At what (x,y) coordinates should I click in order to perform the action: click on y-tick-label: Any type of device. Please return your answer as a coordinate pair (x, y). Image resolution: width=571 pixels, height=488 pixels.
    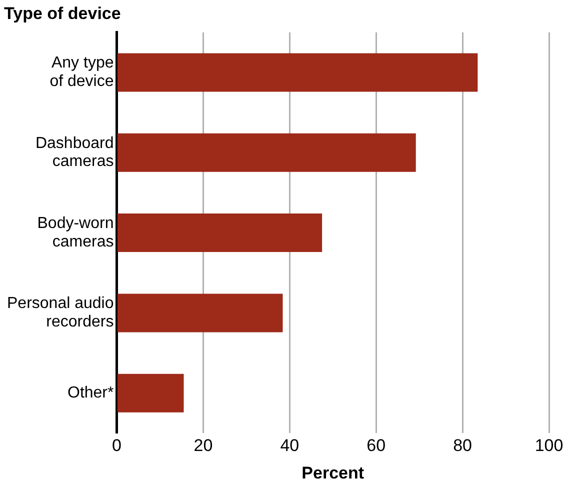
    Looking at the image, I should click on (82, 72).